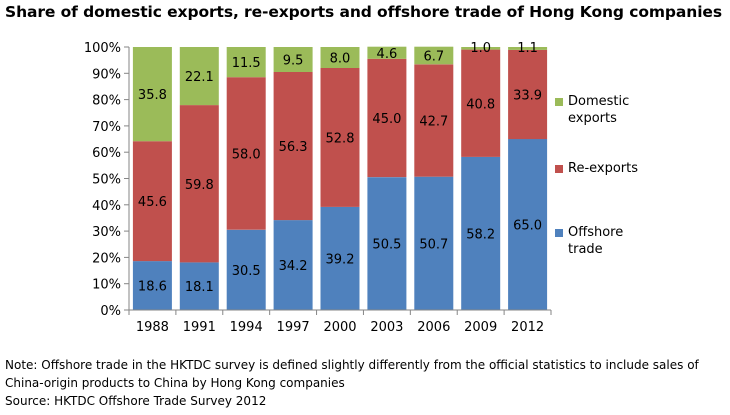 The height and width of the screenshot is (415, 730). I want to click on legend-swatch-offshore-trade, so click(559, 233).